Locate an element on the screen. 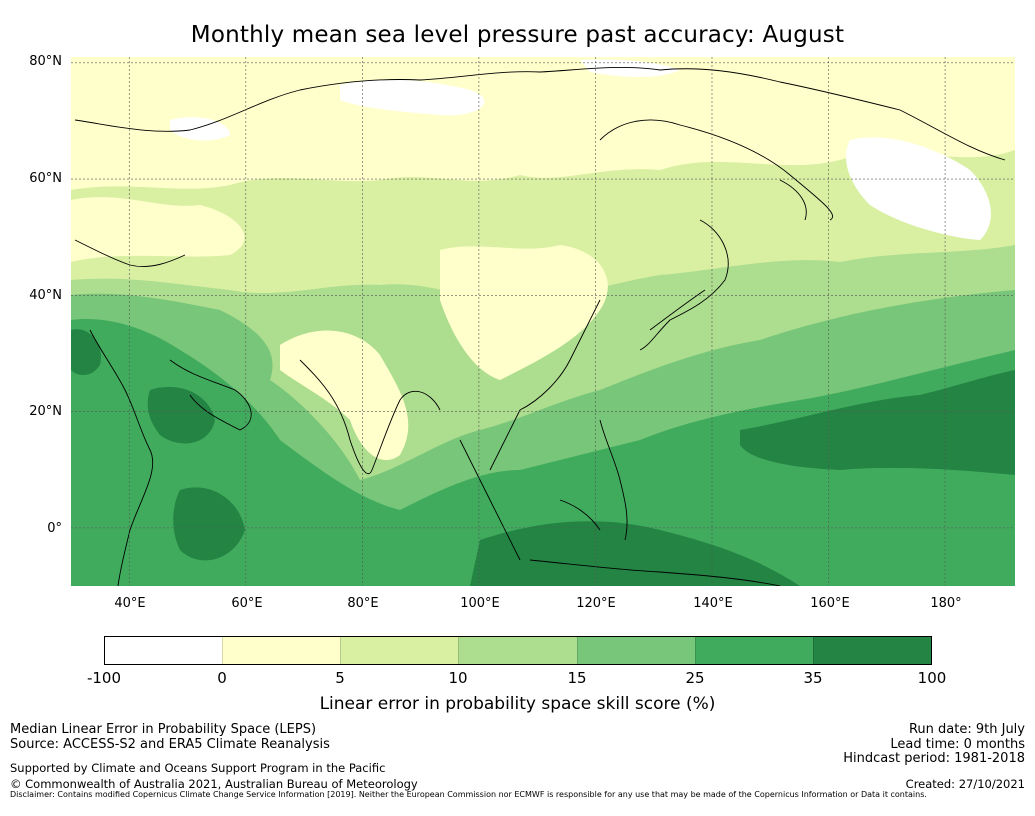  lon-label-180: 180° is located at coordinates (946, 603).